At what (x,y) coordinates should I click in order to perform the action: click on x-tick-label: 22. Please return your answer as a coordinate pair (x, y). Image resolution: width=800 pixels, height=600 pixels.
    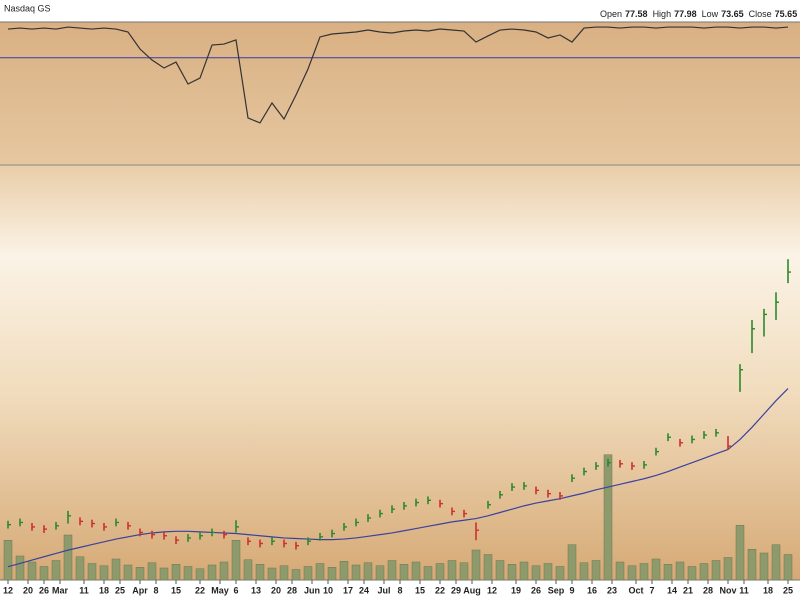
    Looking at the image, I should click on (200, 590).